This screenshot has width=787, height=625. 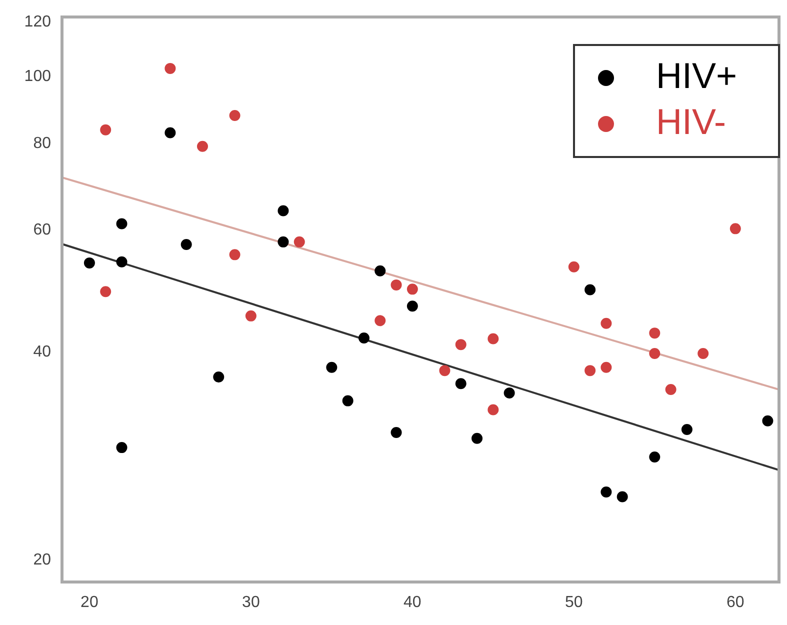 I want to click on y-tick-label: 40, so click(x=42, y=351).